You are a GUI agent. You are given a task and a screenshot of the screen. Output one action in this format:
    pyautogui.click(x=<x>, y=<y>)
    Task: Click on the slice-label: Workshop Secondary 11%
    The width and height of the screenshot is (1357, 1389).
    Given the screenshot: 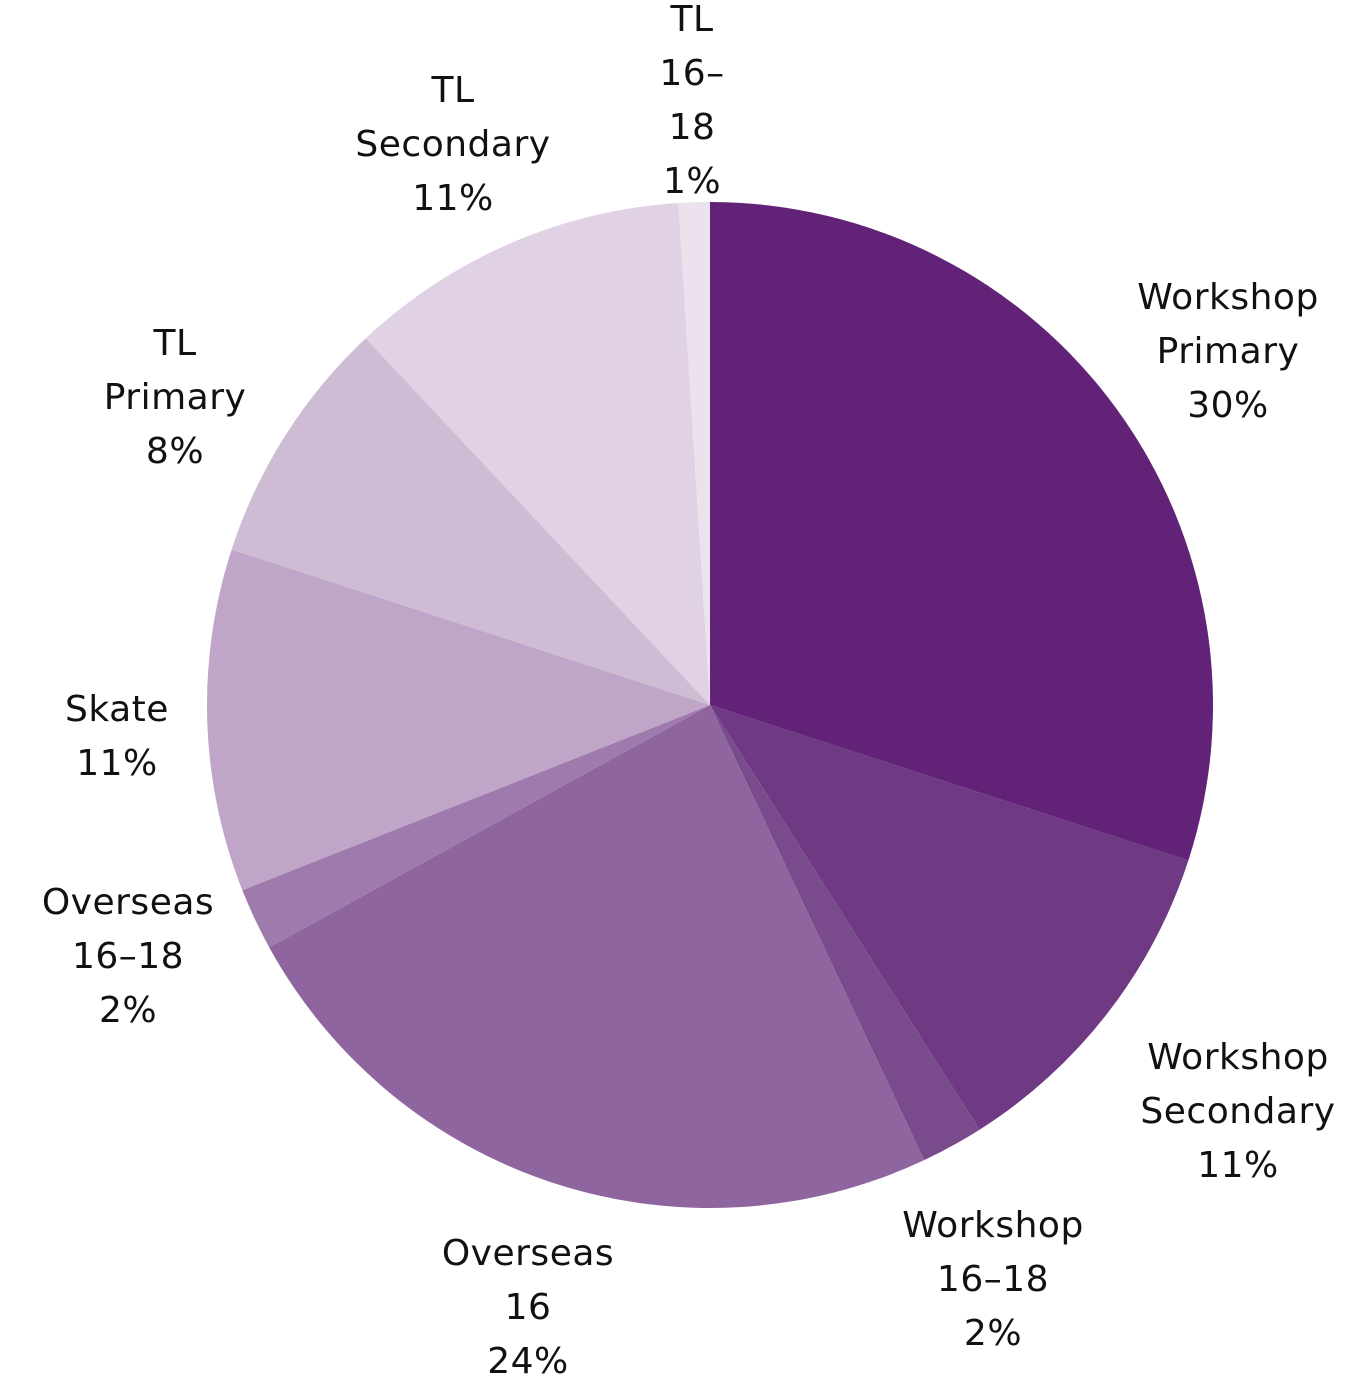 What is the action you would take?
    pyautogui.click(x=1237, y=1112)
    